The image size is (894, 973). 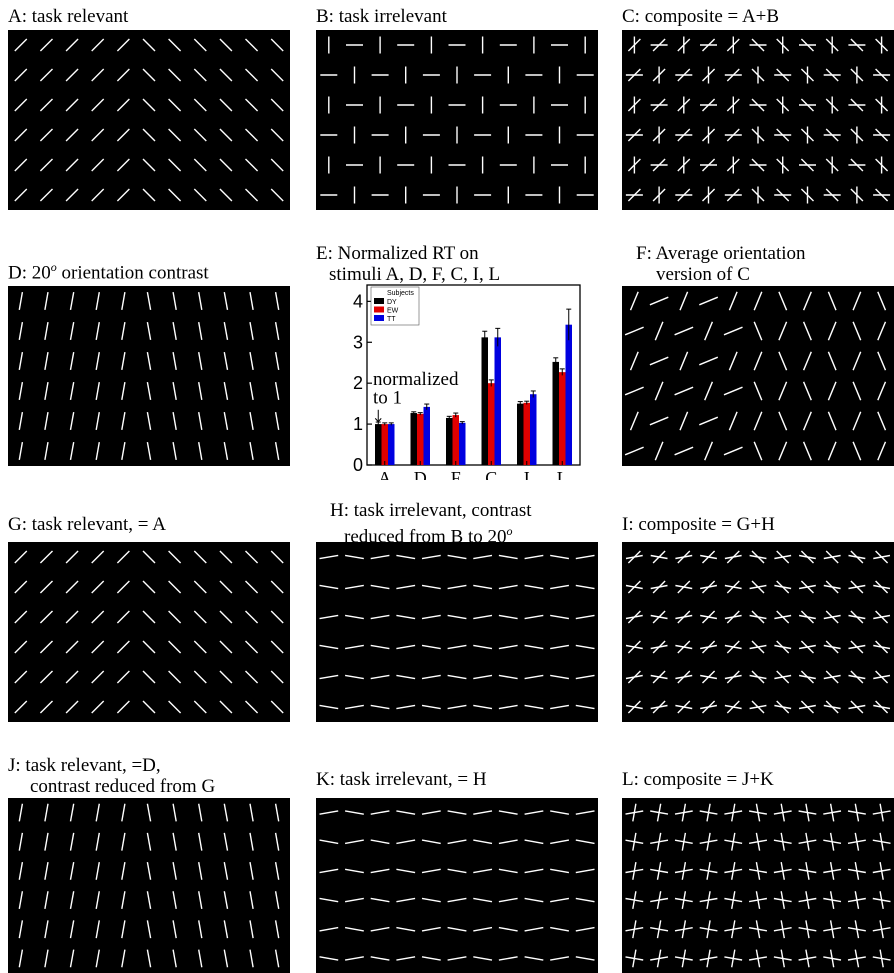 I want to click on bar-tt-c, so click(x=497, y=401).